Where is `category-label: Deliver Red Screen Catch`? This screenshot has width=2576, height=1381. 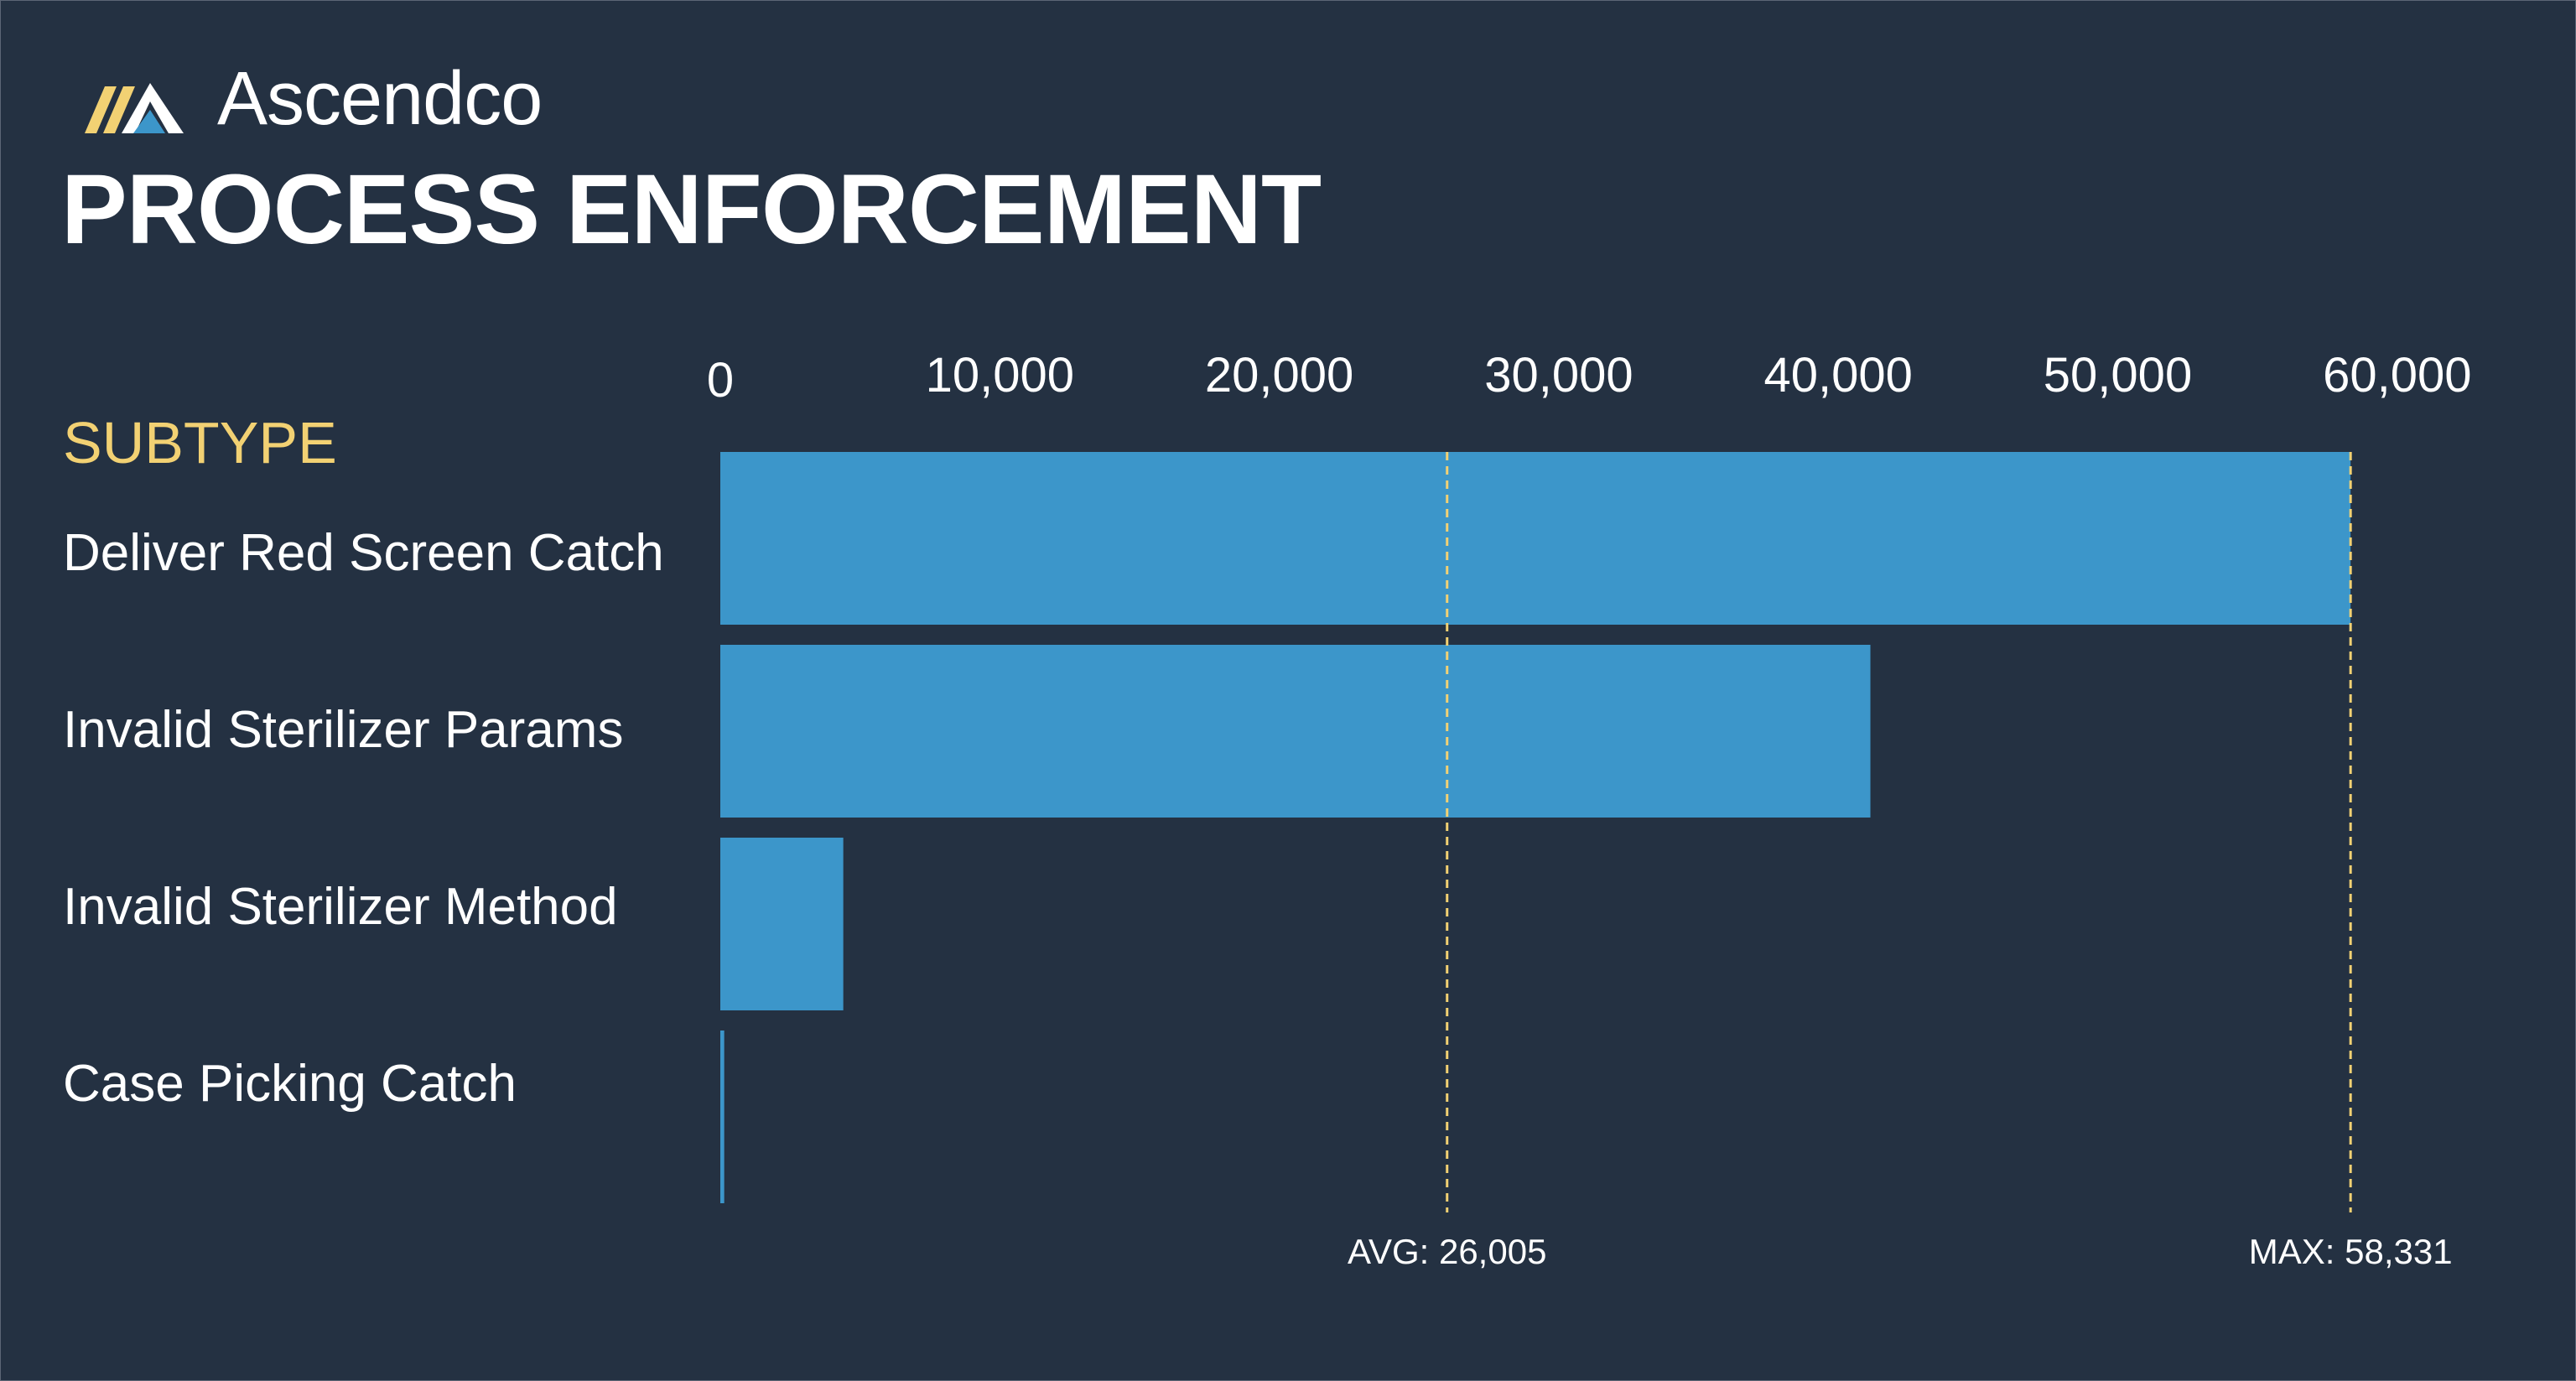 category-label: Deliver Red Screen Catch is located at coordinates (363, 553).